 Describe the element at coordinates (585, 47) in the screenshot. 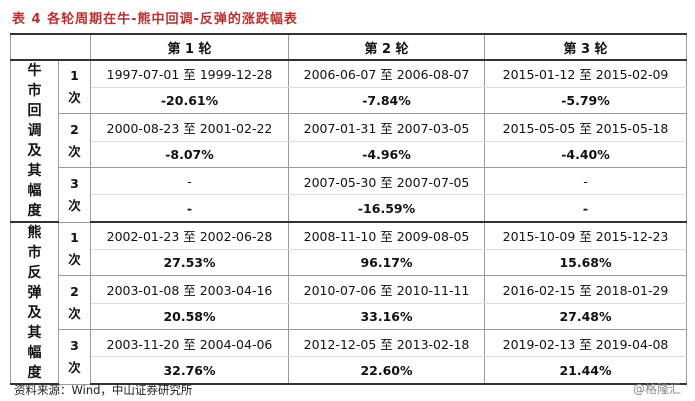

I see `column-header: 第 3 轮` at that location.